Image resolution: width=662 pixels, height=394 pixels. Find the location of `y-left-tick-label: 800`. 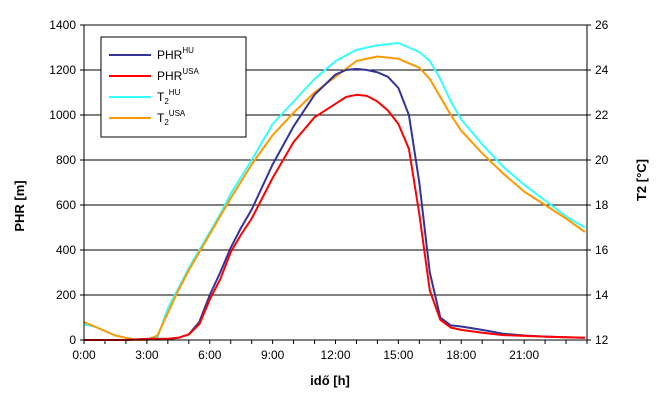

y-left-tick-label: 800 is located at coordinates (66, 160).